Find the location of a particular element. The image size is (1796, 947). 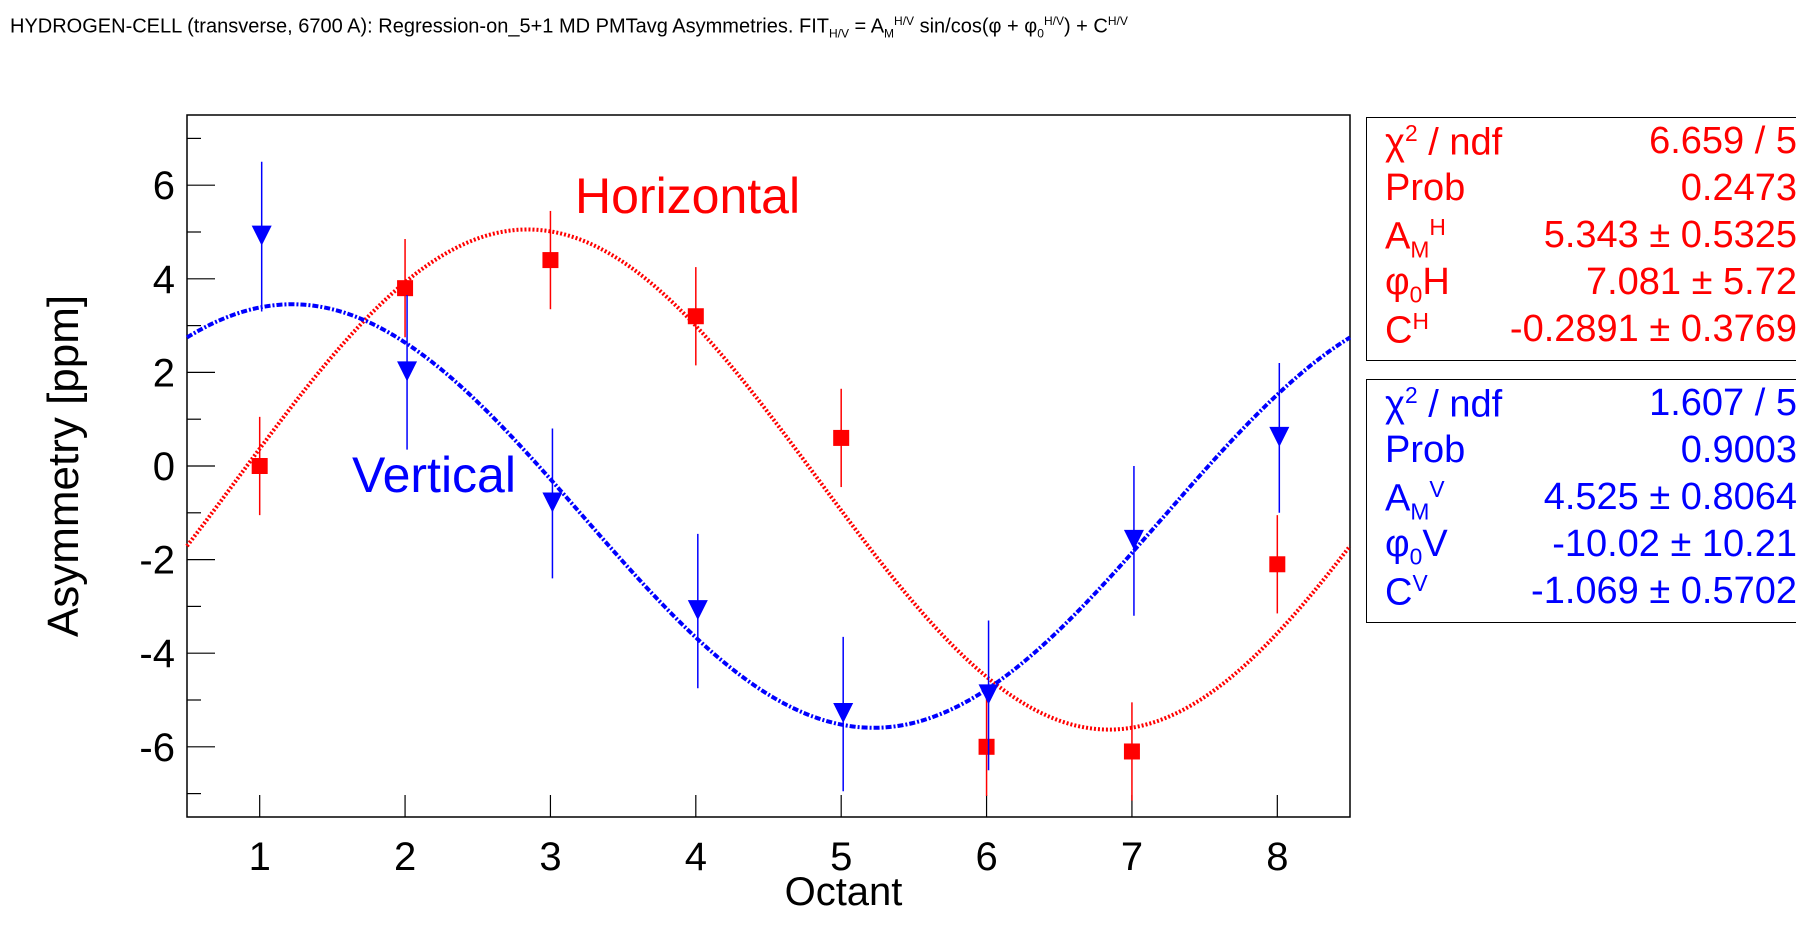

stat-vertical-key: Prob is located at coordinates (1425, 450).